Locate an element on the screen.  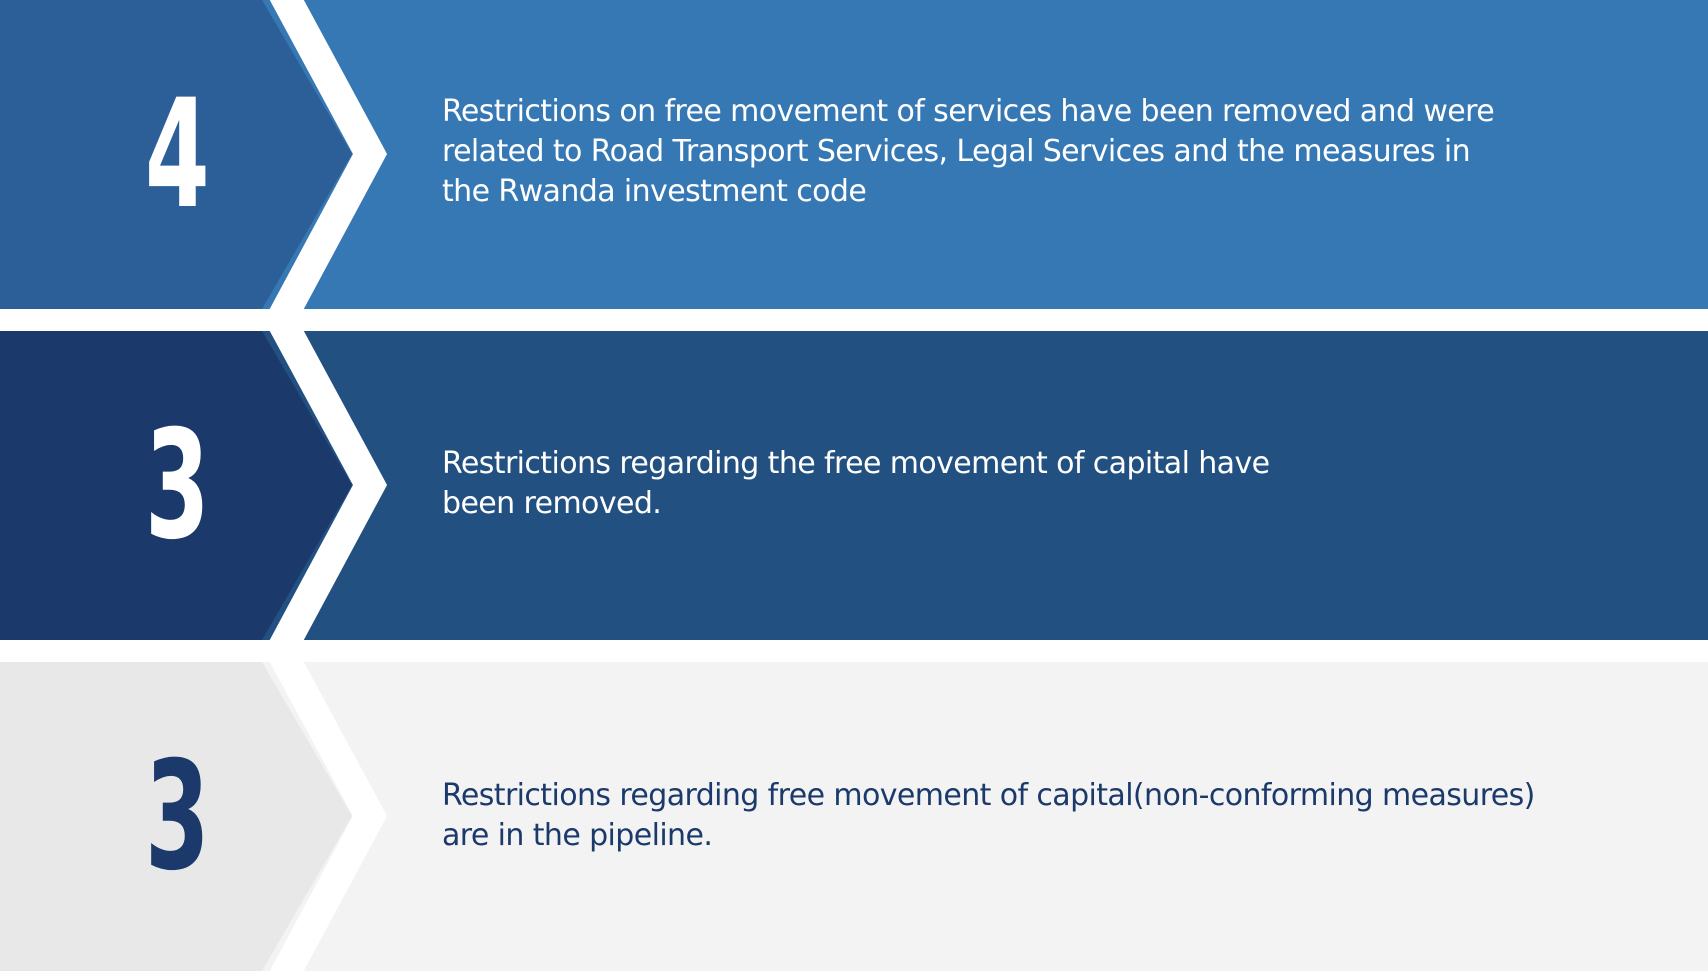
description-line: been removed. is located at coordinates (552, 503).